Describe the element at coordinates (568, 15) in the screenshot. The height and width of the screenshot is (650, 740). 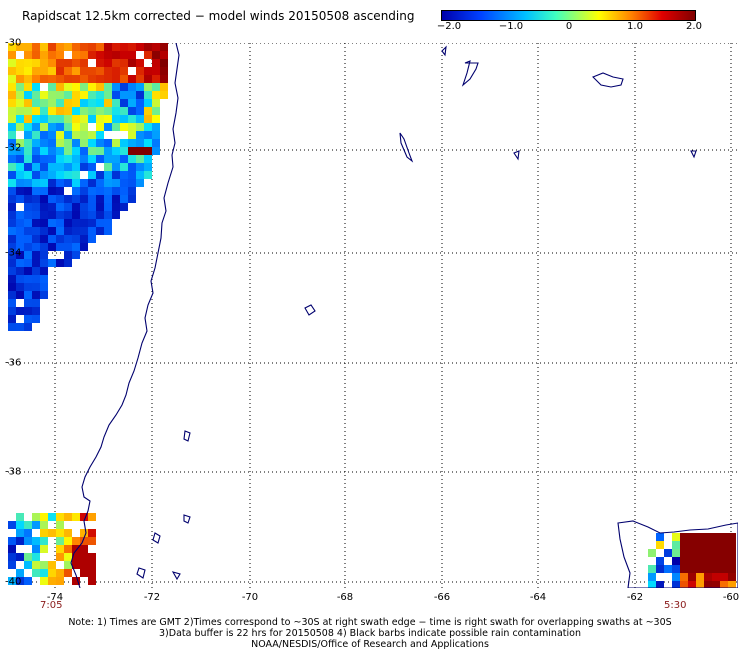
I see `colorbar` at that location.